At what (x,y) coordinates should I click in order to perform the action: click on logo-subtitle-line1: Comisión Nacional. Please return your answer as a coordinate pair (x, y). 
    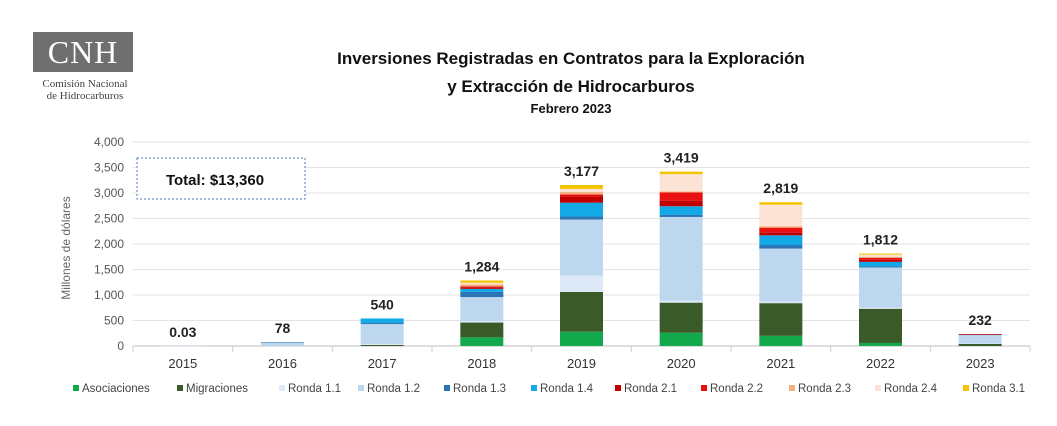
    Looking at the image, I should click on (85, 84).